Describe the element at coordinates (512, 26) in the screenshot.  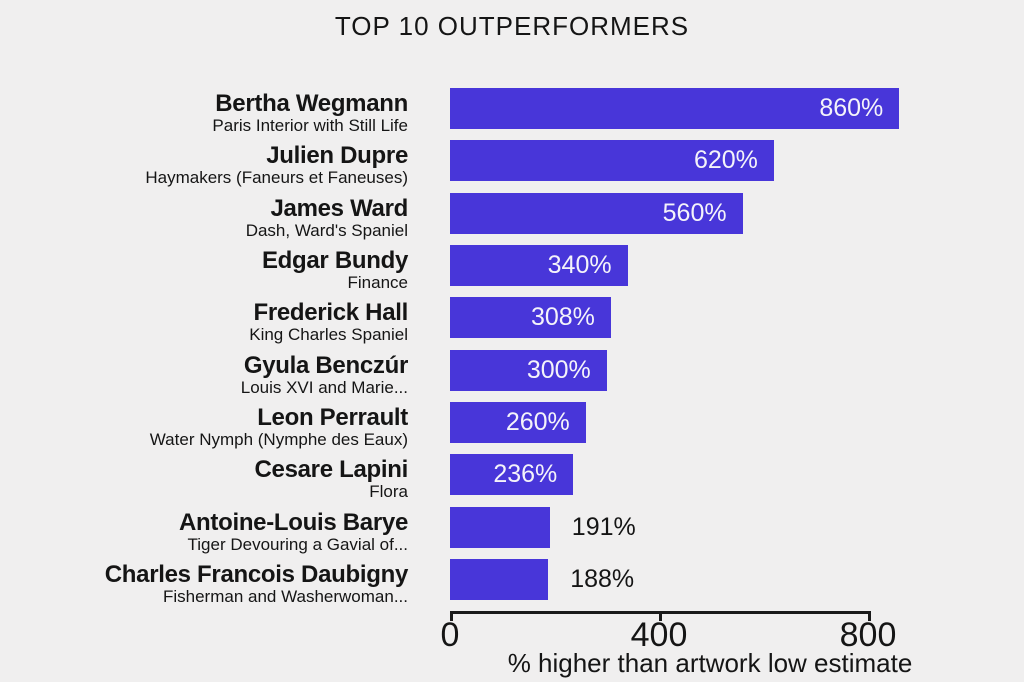
I see `chart-title: TOP 10 OUTPERFORMERS` at that location.